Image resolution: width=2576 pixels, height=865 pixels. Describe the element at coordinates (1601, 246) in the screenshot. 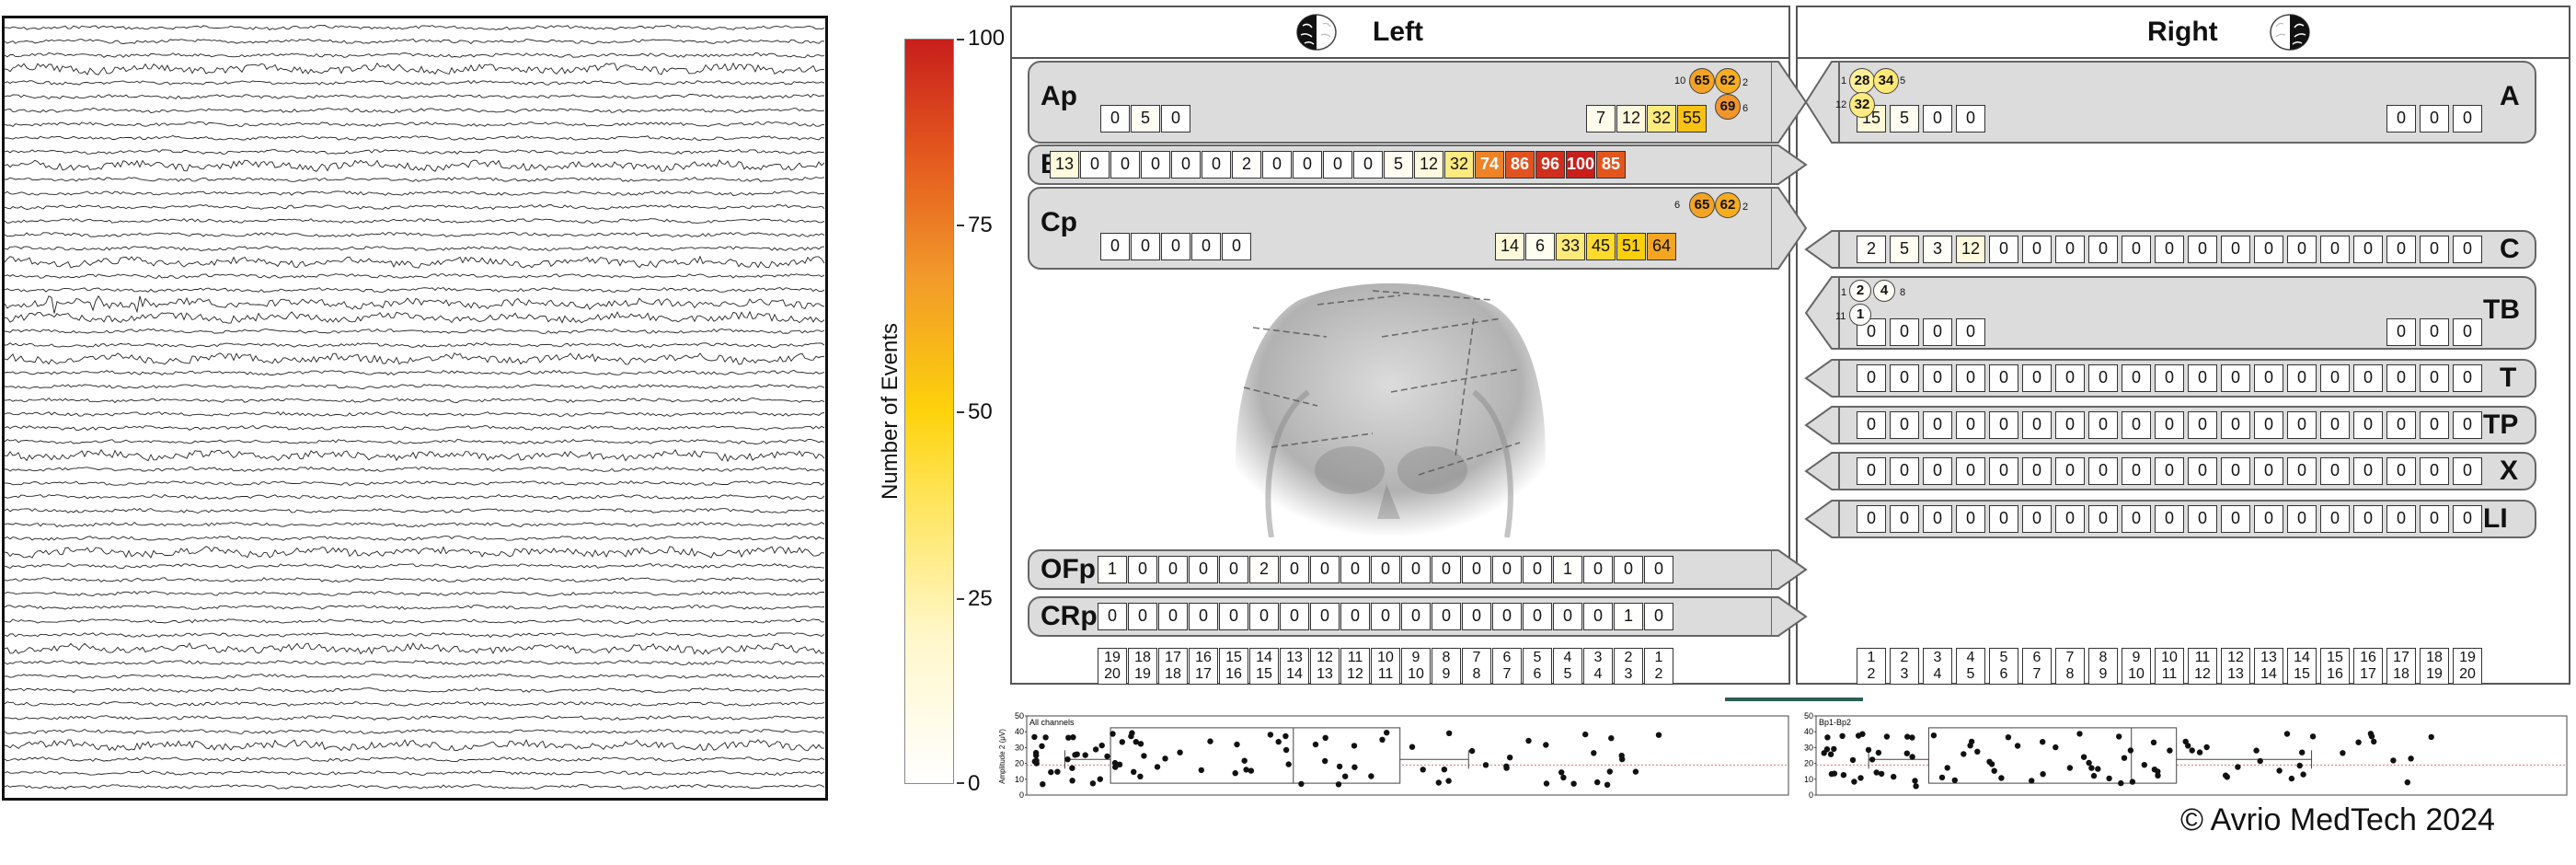

I see `contact-cell: 45` at that location.